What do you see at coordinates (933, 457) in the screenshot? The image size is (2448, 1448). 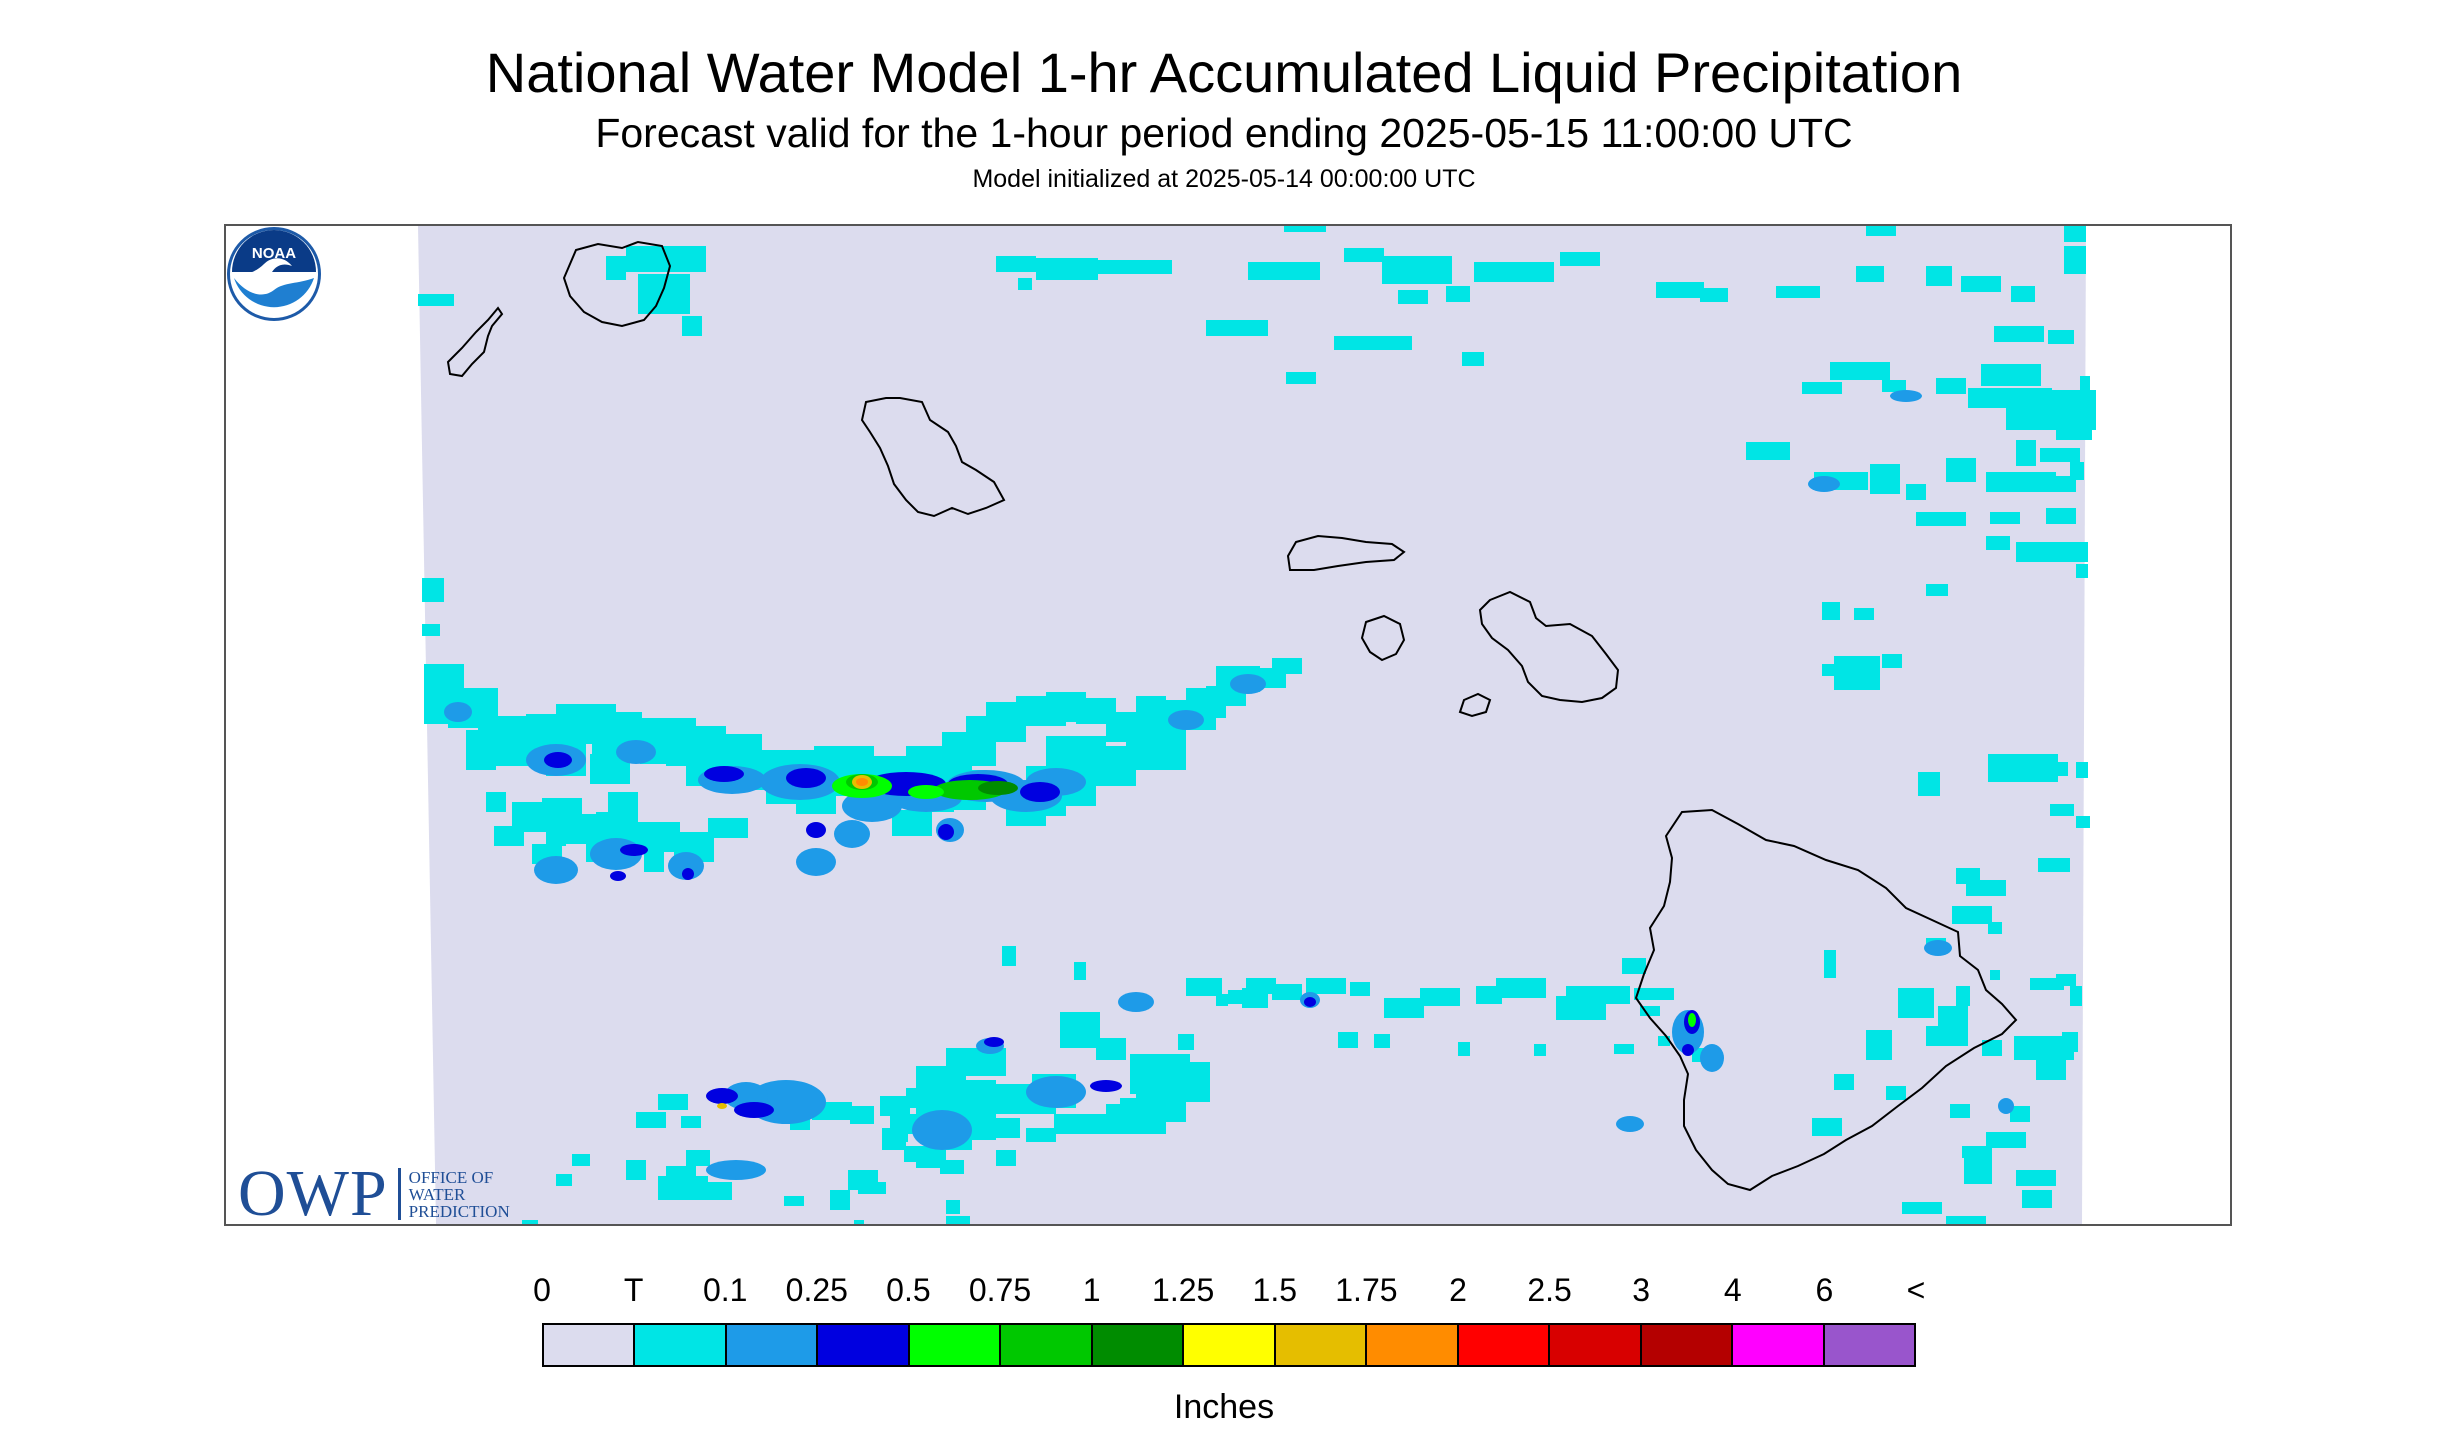 I see `oahu-outline` at bounding box center [933, 457].